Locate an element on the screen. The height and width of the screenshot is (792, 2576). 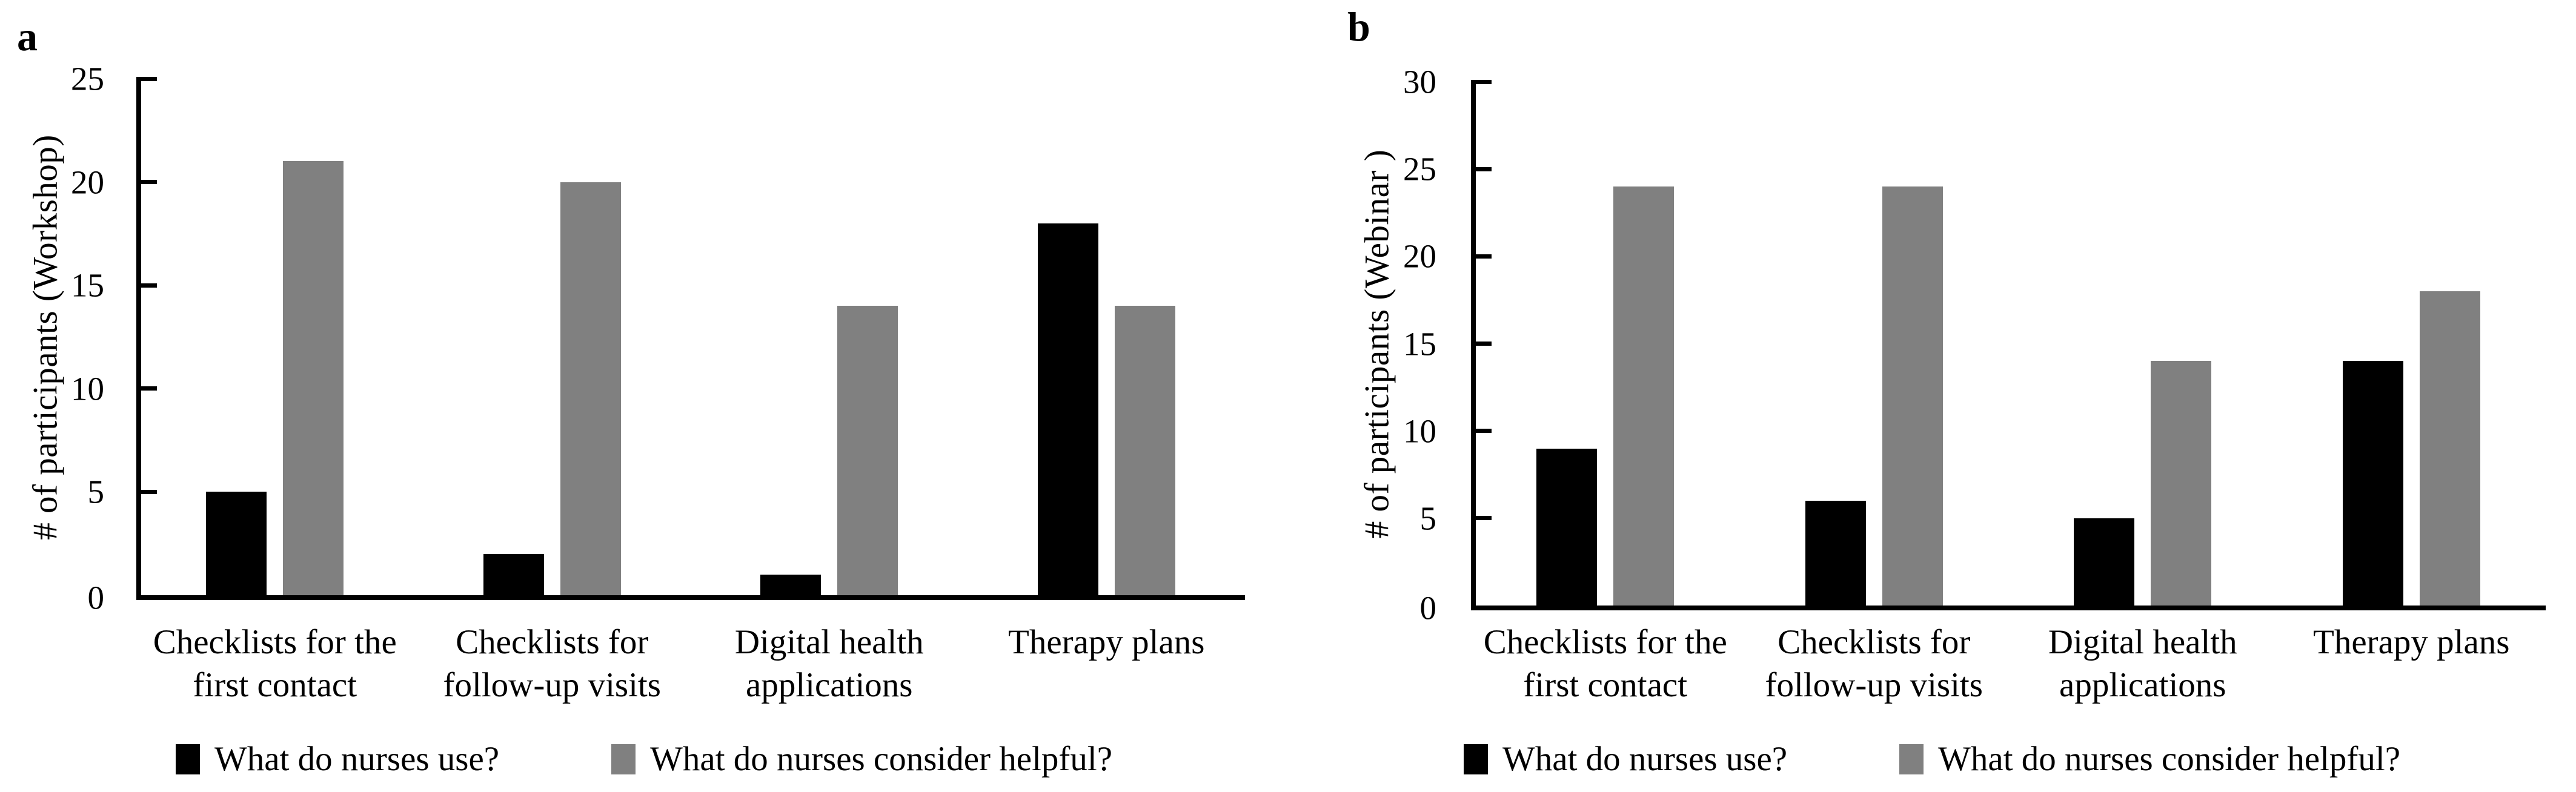
ytick-label-30: 30 is located at coordinates (1420, 82).